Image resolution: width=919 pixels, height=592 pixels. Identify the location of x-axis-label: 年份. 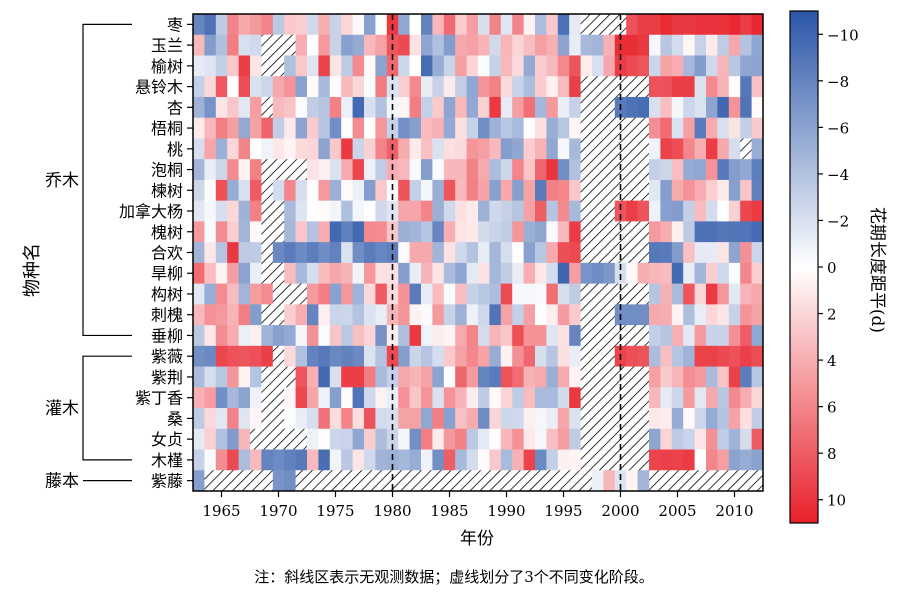
(477, 539).